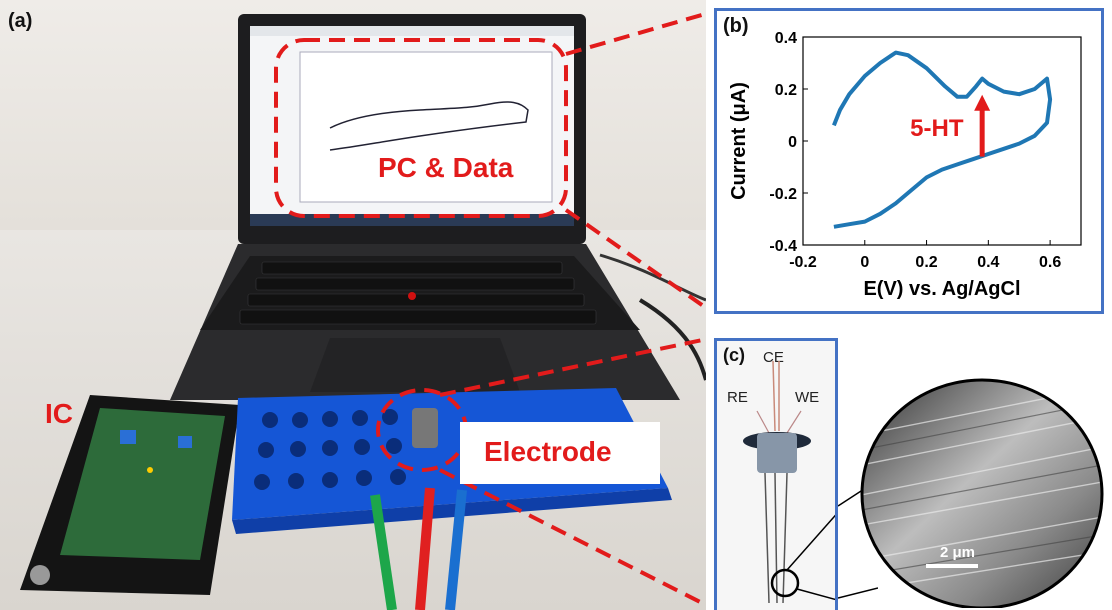 The image size is (1112, 610). I want to click on electrode-holder, so click(425, 428).